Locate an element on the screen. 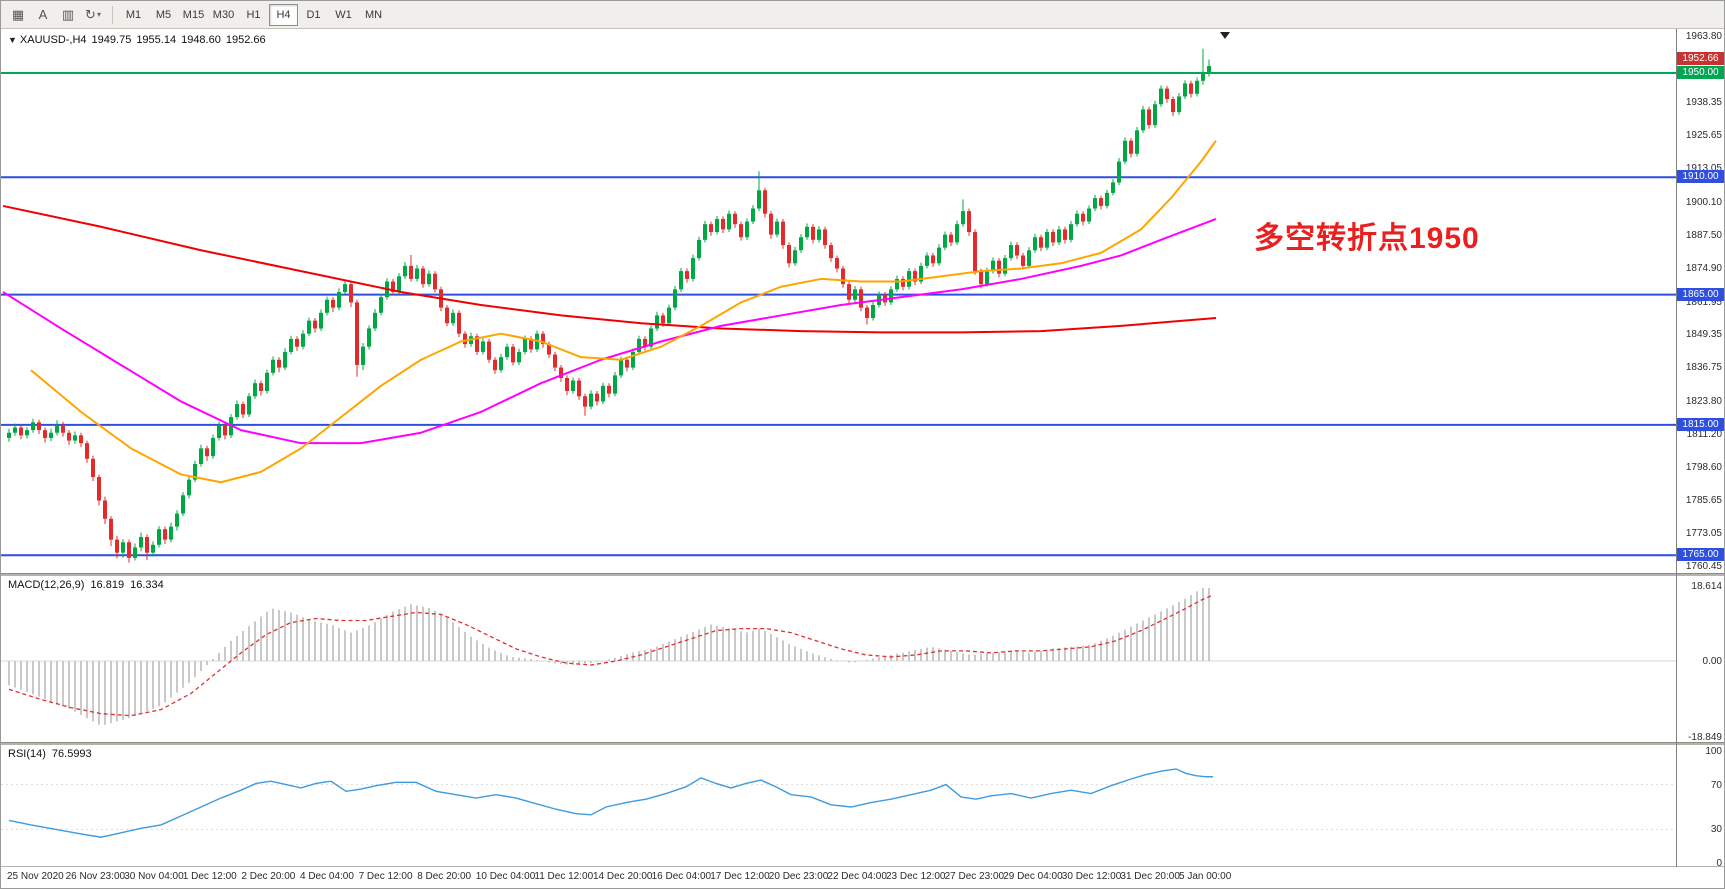 This screenshot has height=889, width=1725. timeframe-button-m1: M1 is located at coordinates (133, 14).